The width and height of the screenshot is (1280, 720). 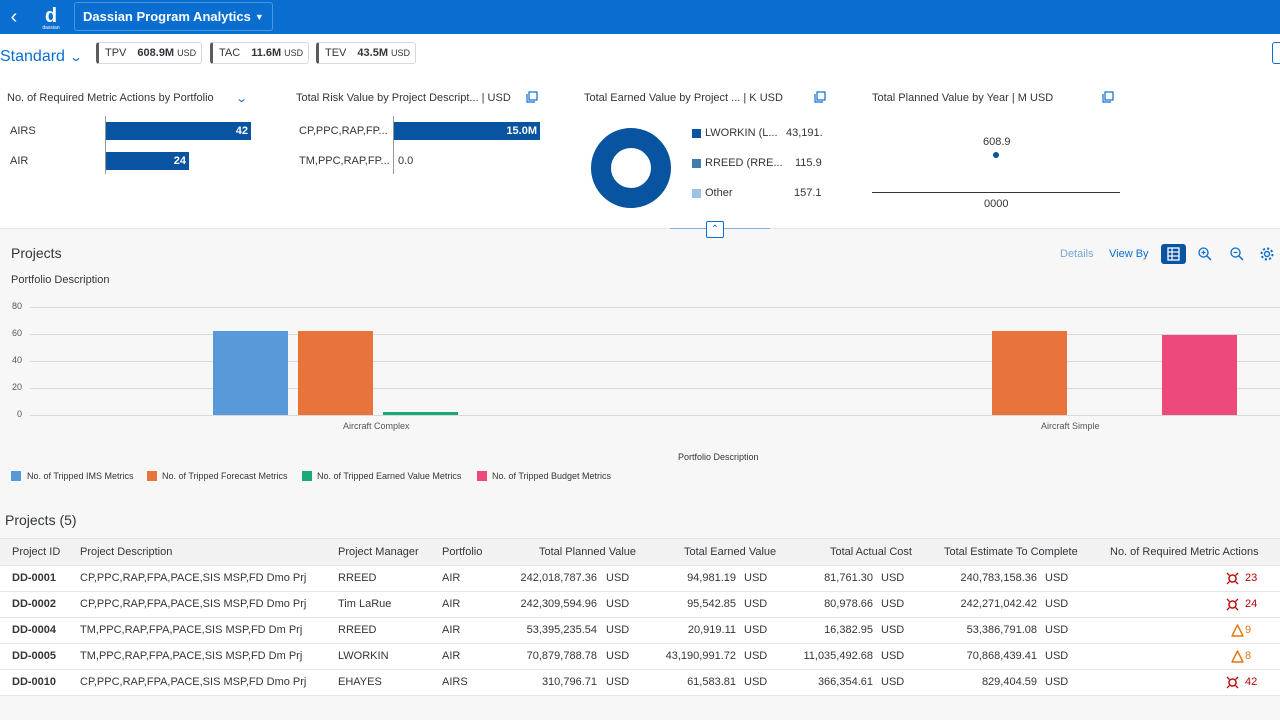 What do you see at coordinates (14, 17) in the screenshot?
I see `back-icon: ‹` at bounding box center [14, 17].